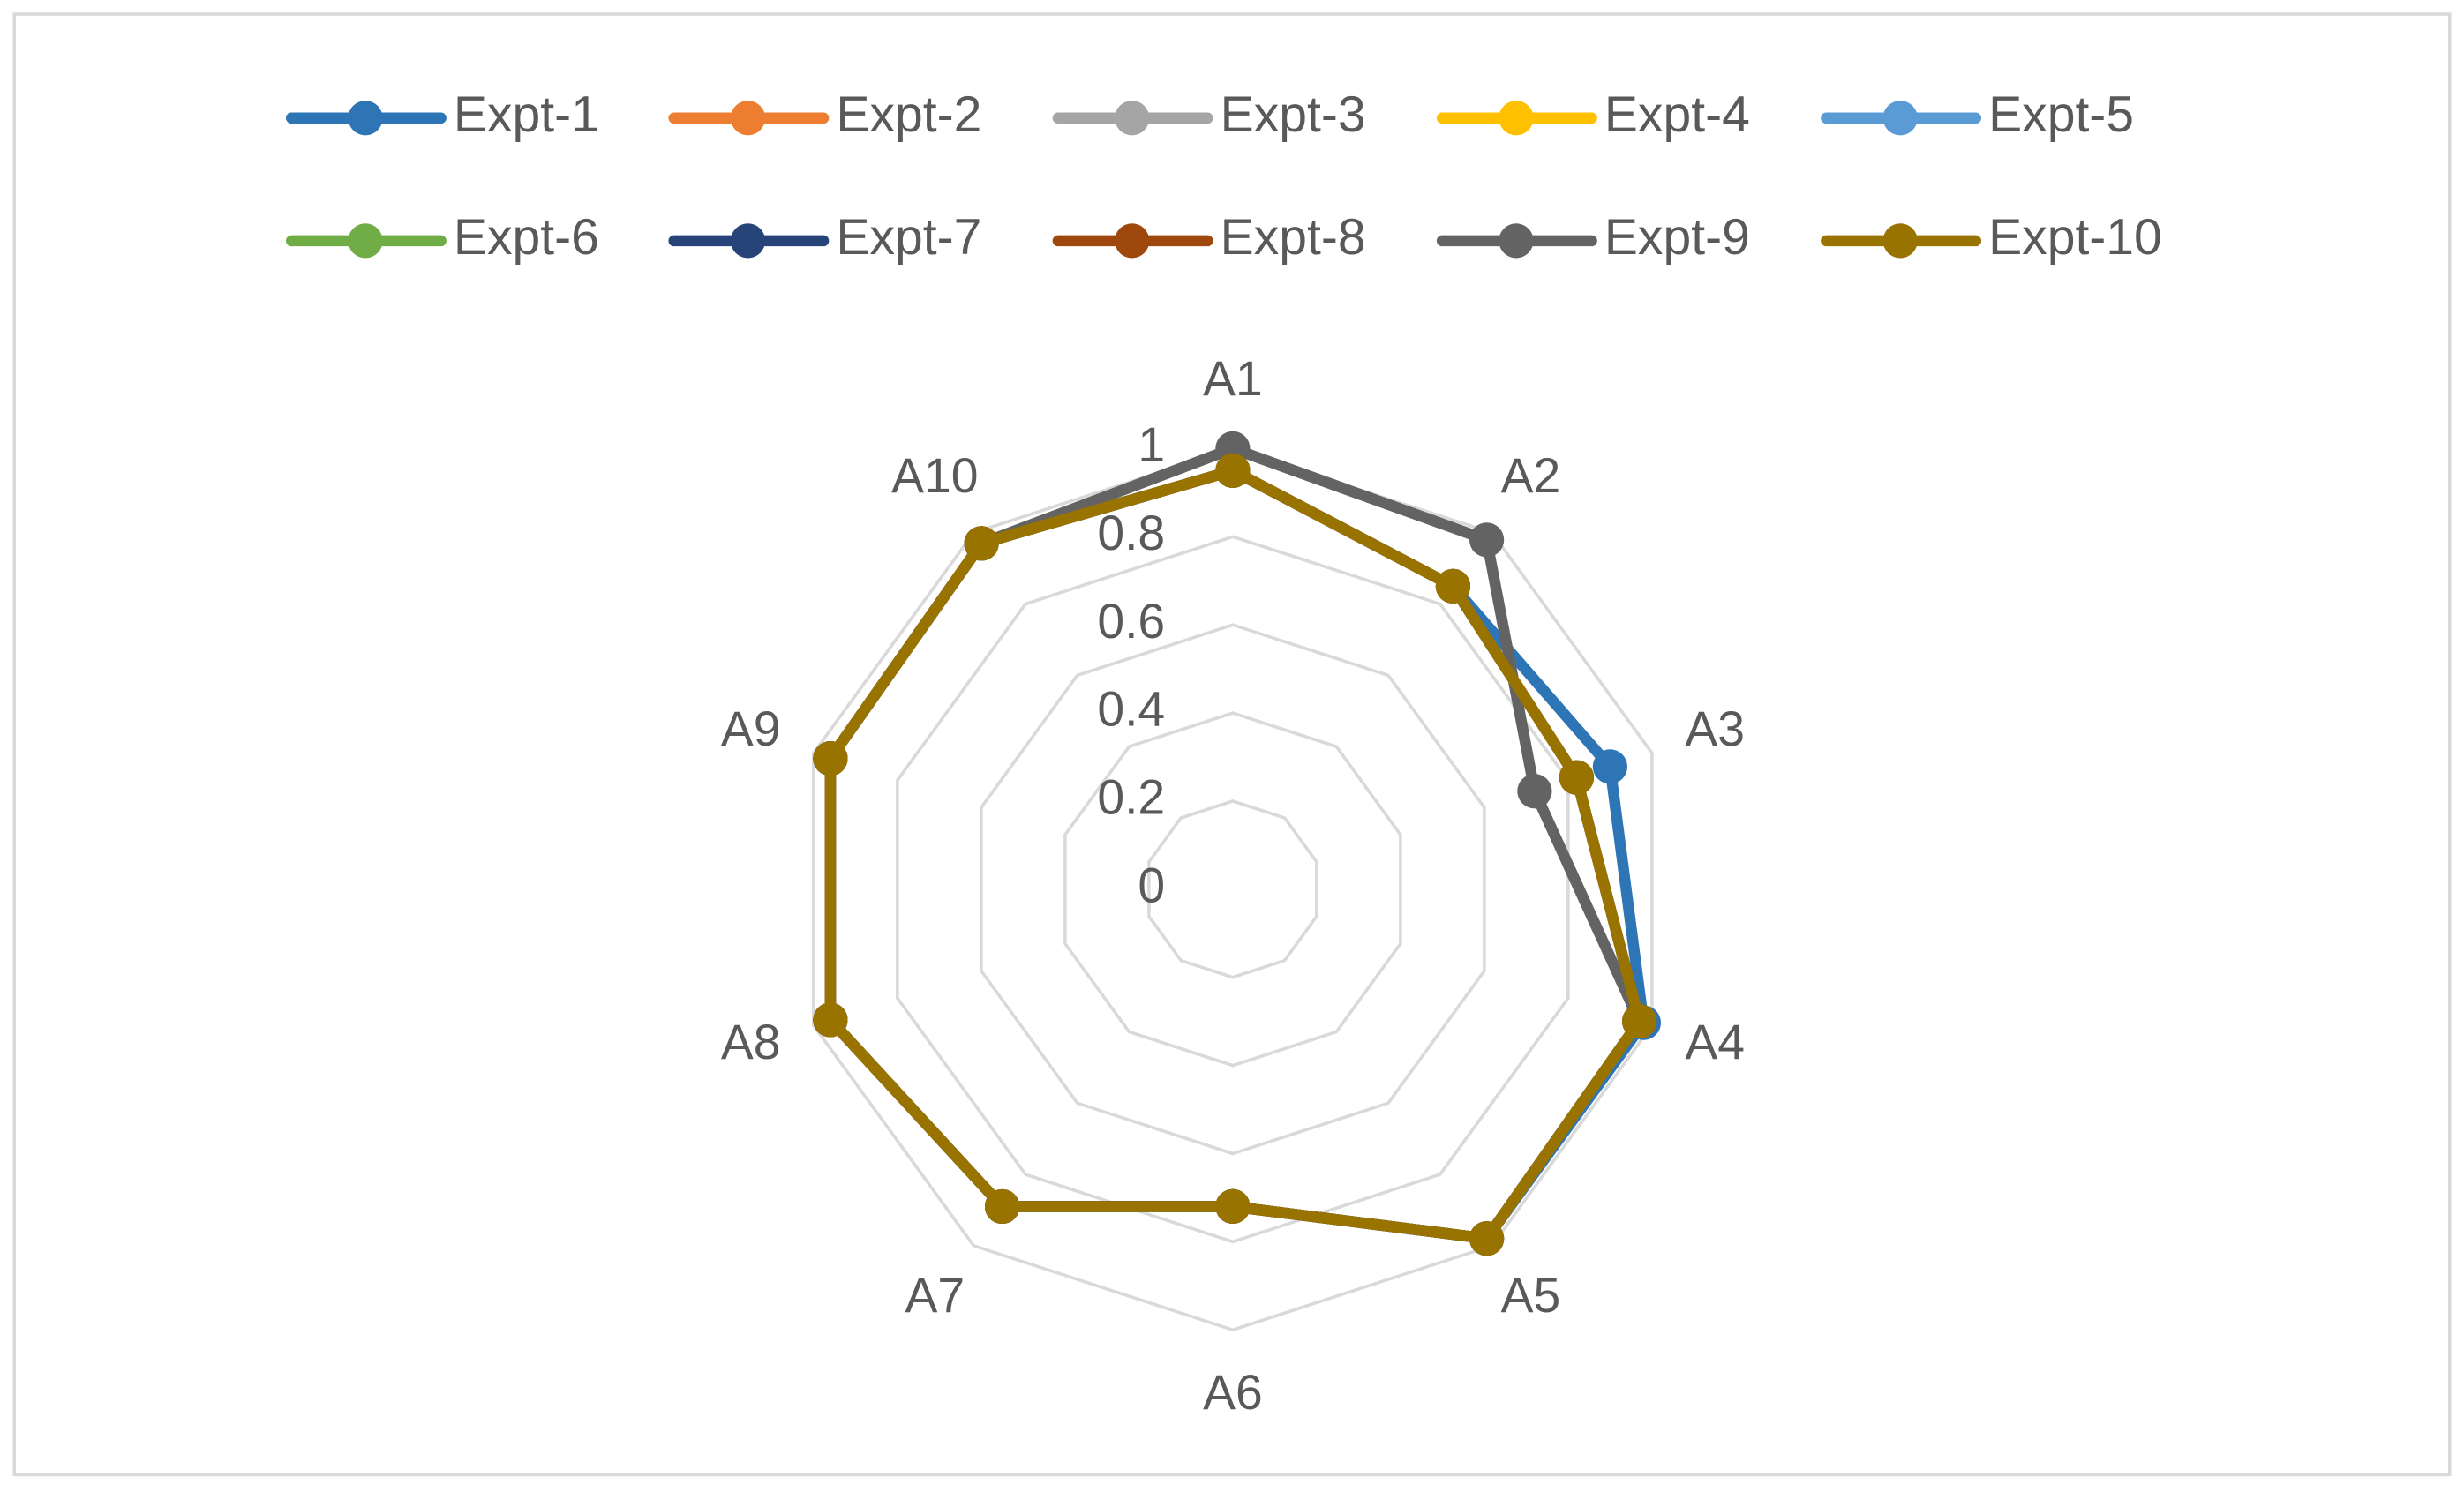 The image size is (2464, 1492). What do you see at coordinates (751, 728) in the screenshot?
I see `category-label: A9` at bounding box center [751, 728].